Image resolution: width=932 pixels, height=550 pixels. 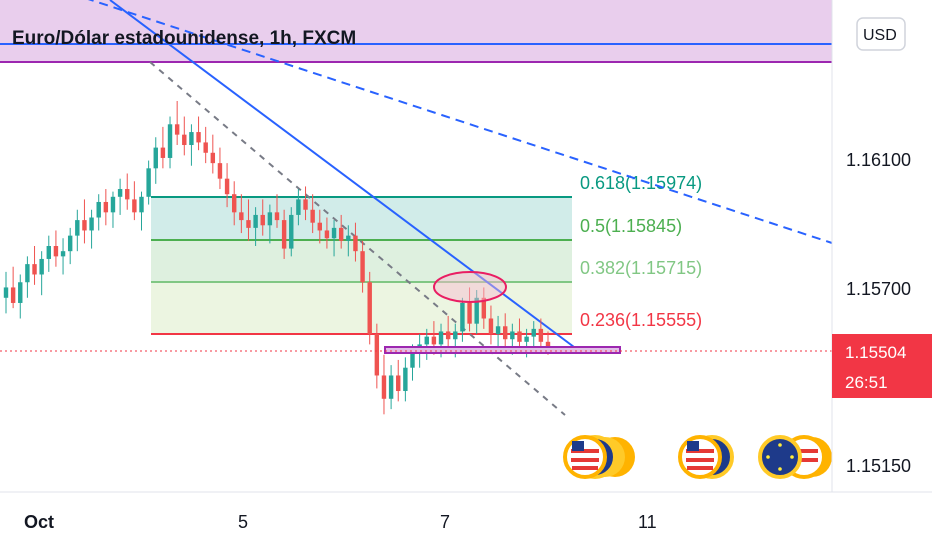 I want to click on currency-button-box, so click(x=881, y=34).